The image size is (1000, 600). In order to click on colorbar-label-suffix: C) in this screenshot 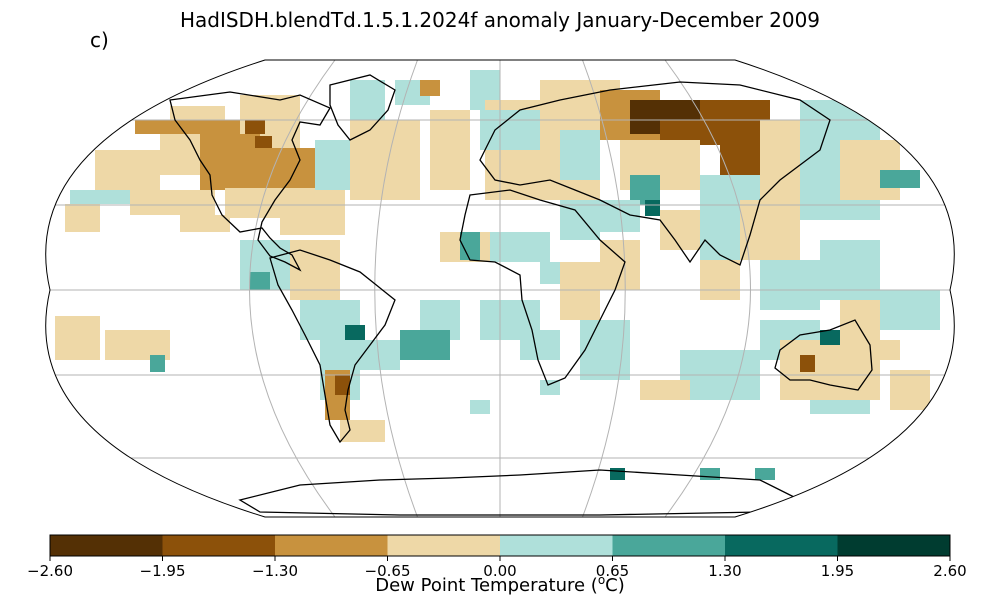, I will do `click(615, 585)`.